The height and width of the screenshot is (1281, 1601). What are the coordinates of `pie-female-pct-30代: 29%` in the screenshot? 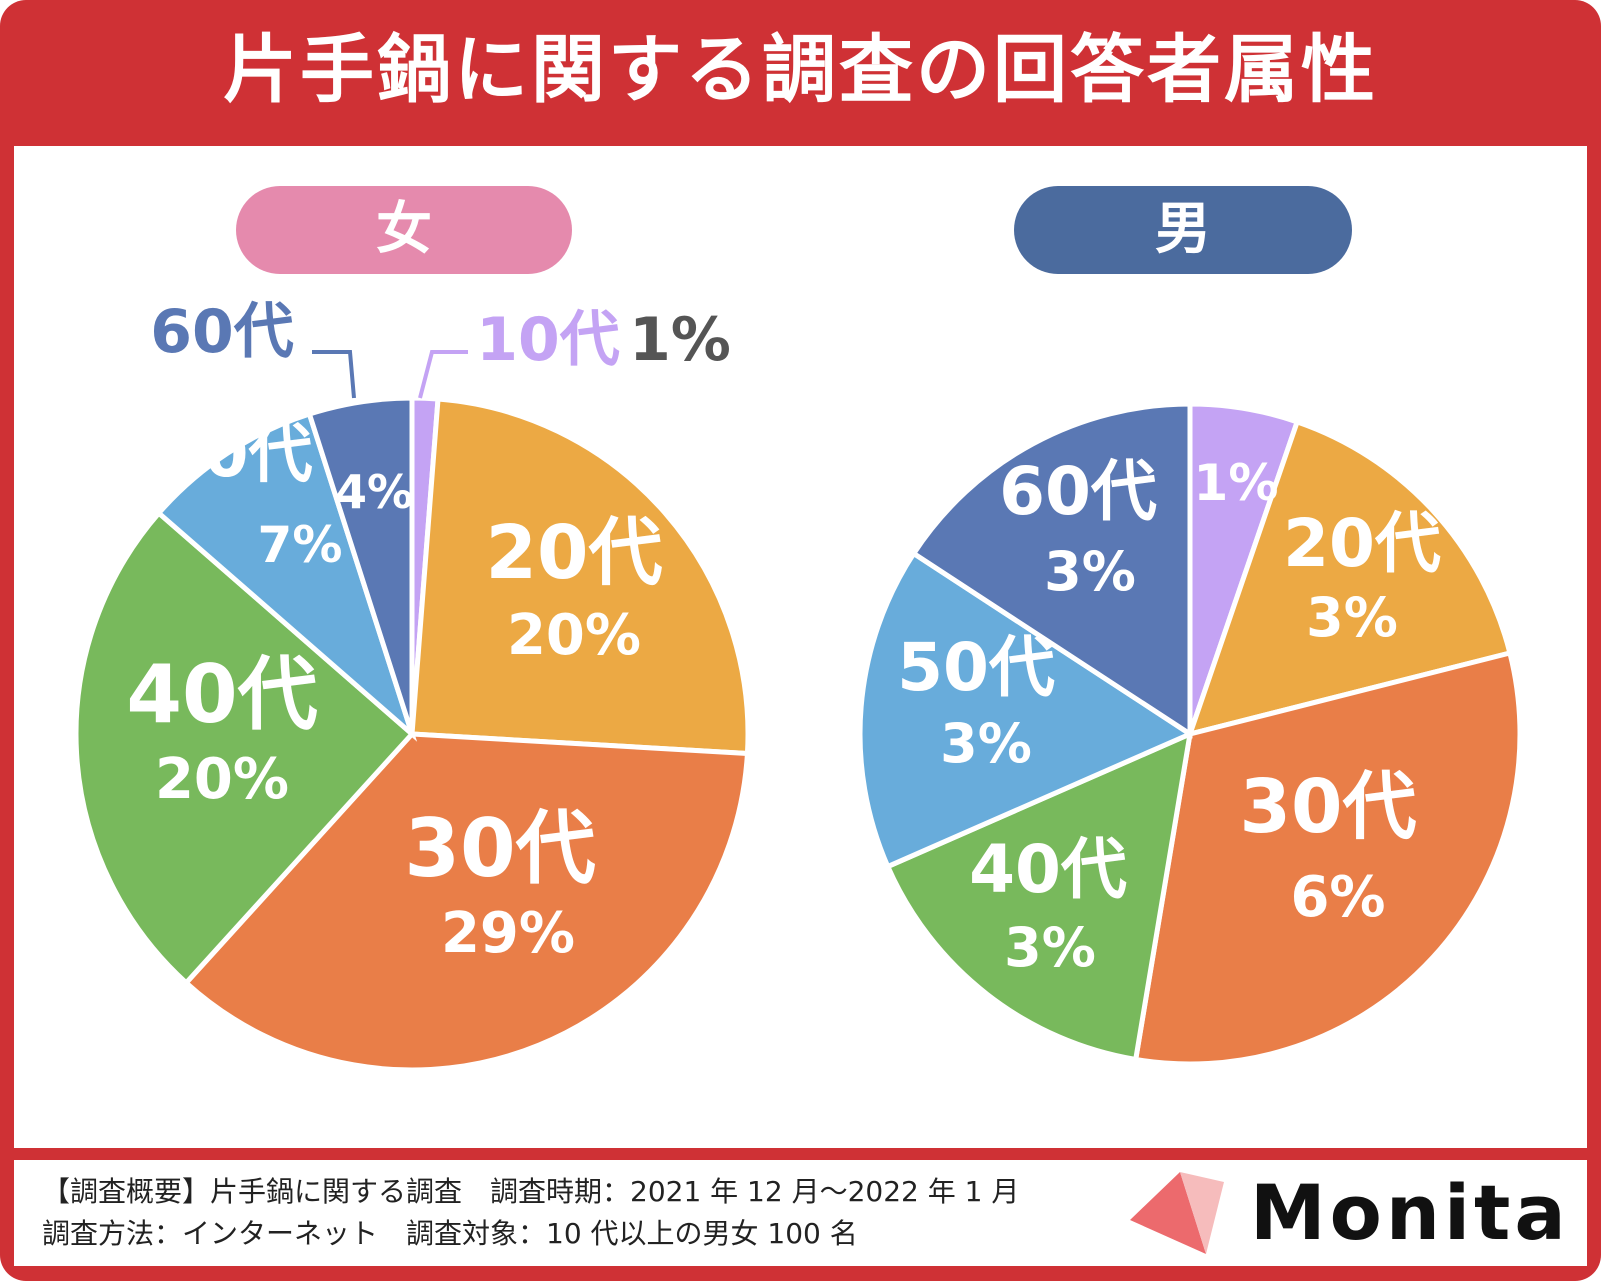 It's located at (508, 933).